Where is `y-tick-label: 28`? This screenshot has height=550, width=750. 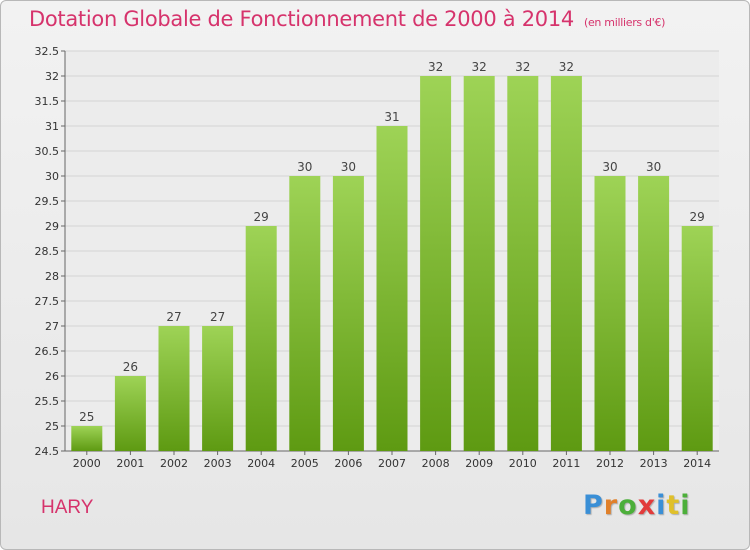
y-tick-label: 28 is located at coordinates (52, 276).